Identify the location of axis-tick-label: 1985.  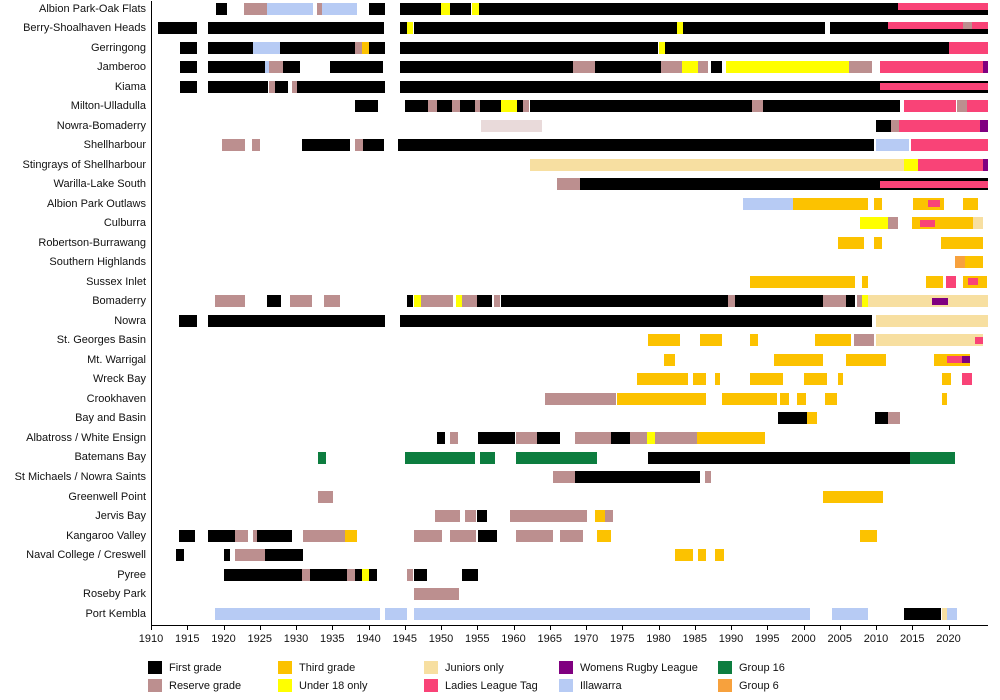
(694, 639).